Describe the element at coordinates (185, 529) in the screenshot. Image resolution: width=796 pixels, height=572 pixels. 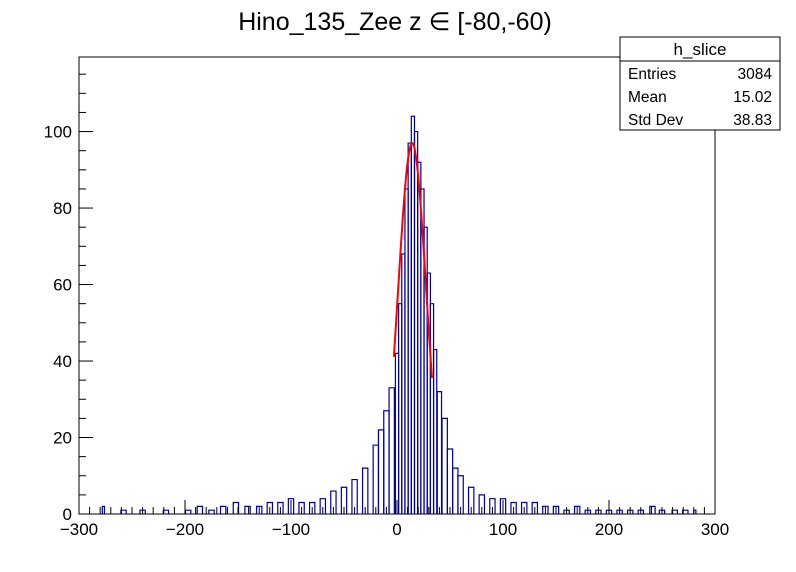
I see `x-tick-label: −200` at that location.